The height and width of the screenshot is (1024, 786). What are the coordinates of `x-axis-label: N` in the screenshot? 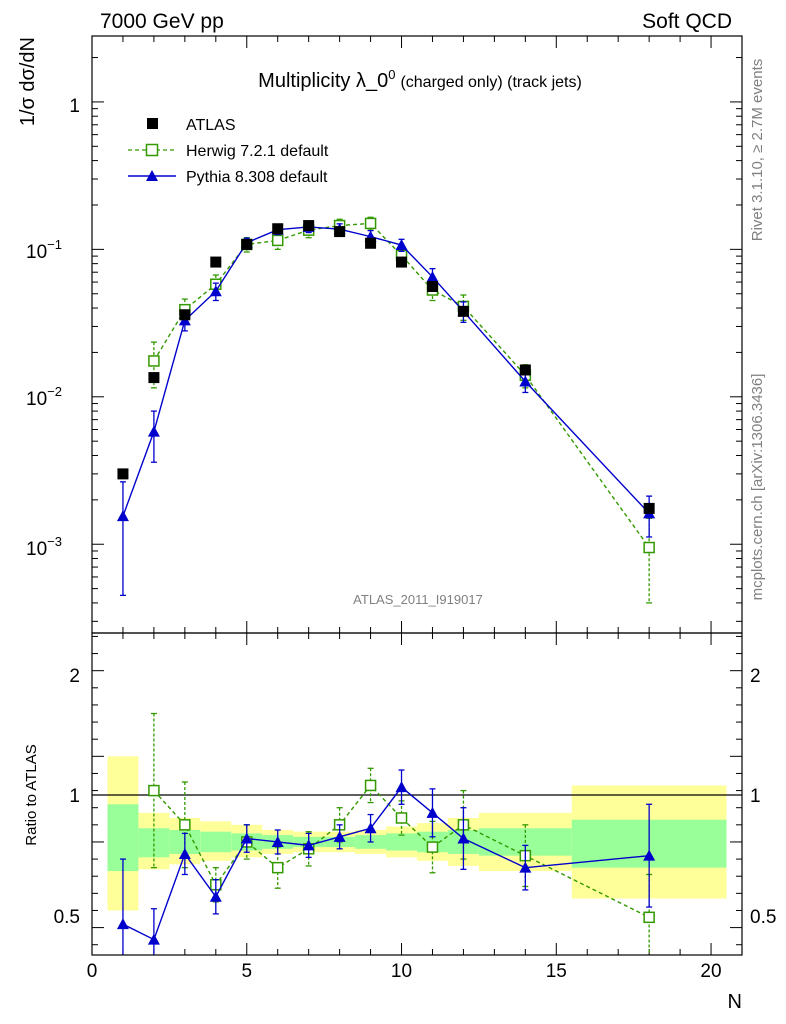 It's located at (735, 1002).